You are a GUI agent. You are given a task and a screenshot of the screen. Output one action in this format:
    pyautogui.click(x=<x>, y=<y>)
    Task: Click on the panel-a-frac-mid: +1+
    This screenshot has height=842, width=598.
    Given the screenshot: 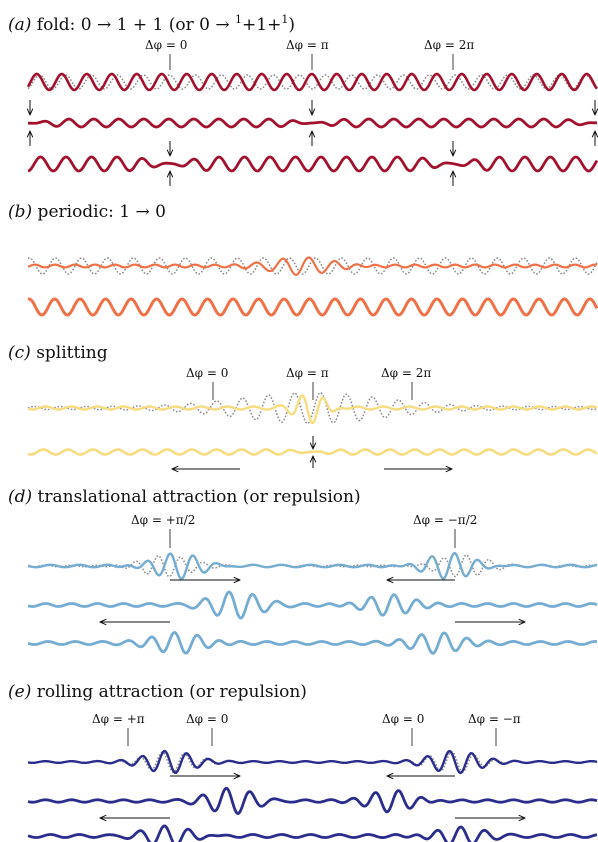 What is the action you would take?
    pyautogui.click(x=261, y=25)
    